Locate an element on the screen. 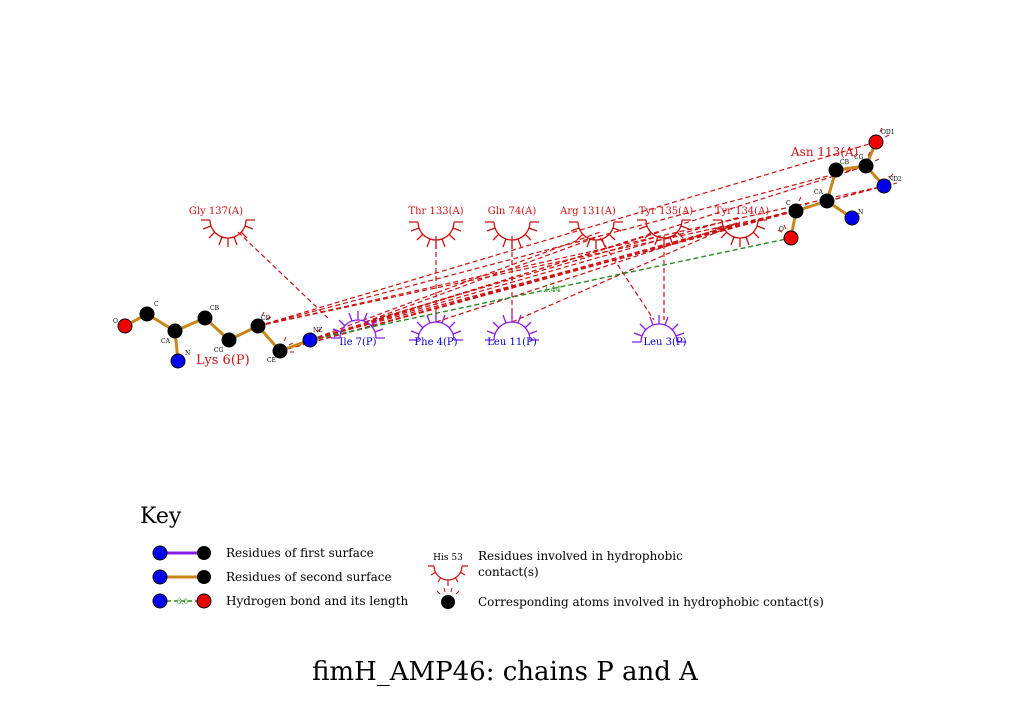 Image resolution: width=1010 pixels, height=720 pixels. key-hbond-label: Hydrogen bond and its length is located at coordinates (317, 601).